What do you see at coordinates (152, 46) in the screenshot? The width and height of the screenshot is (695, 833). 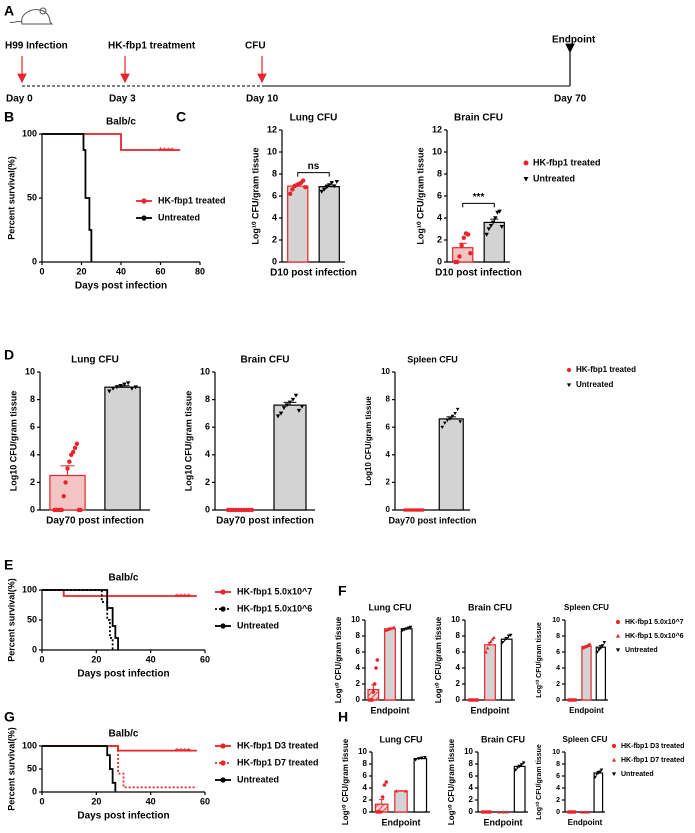 I see `event-label: HK-fbp1 treatment` at bounding box center [152, 46].